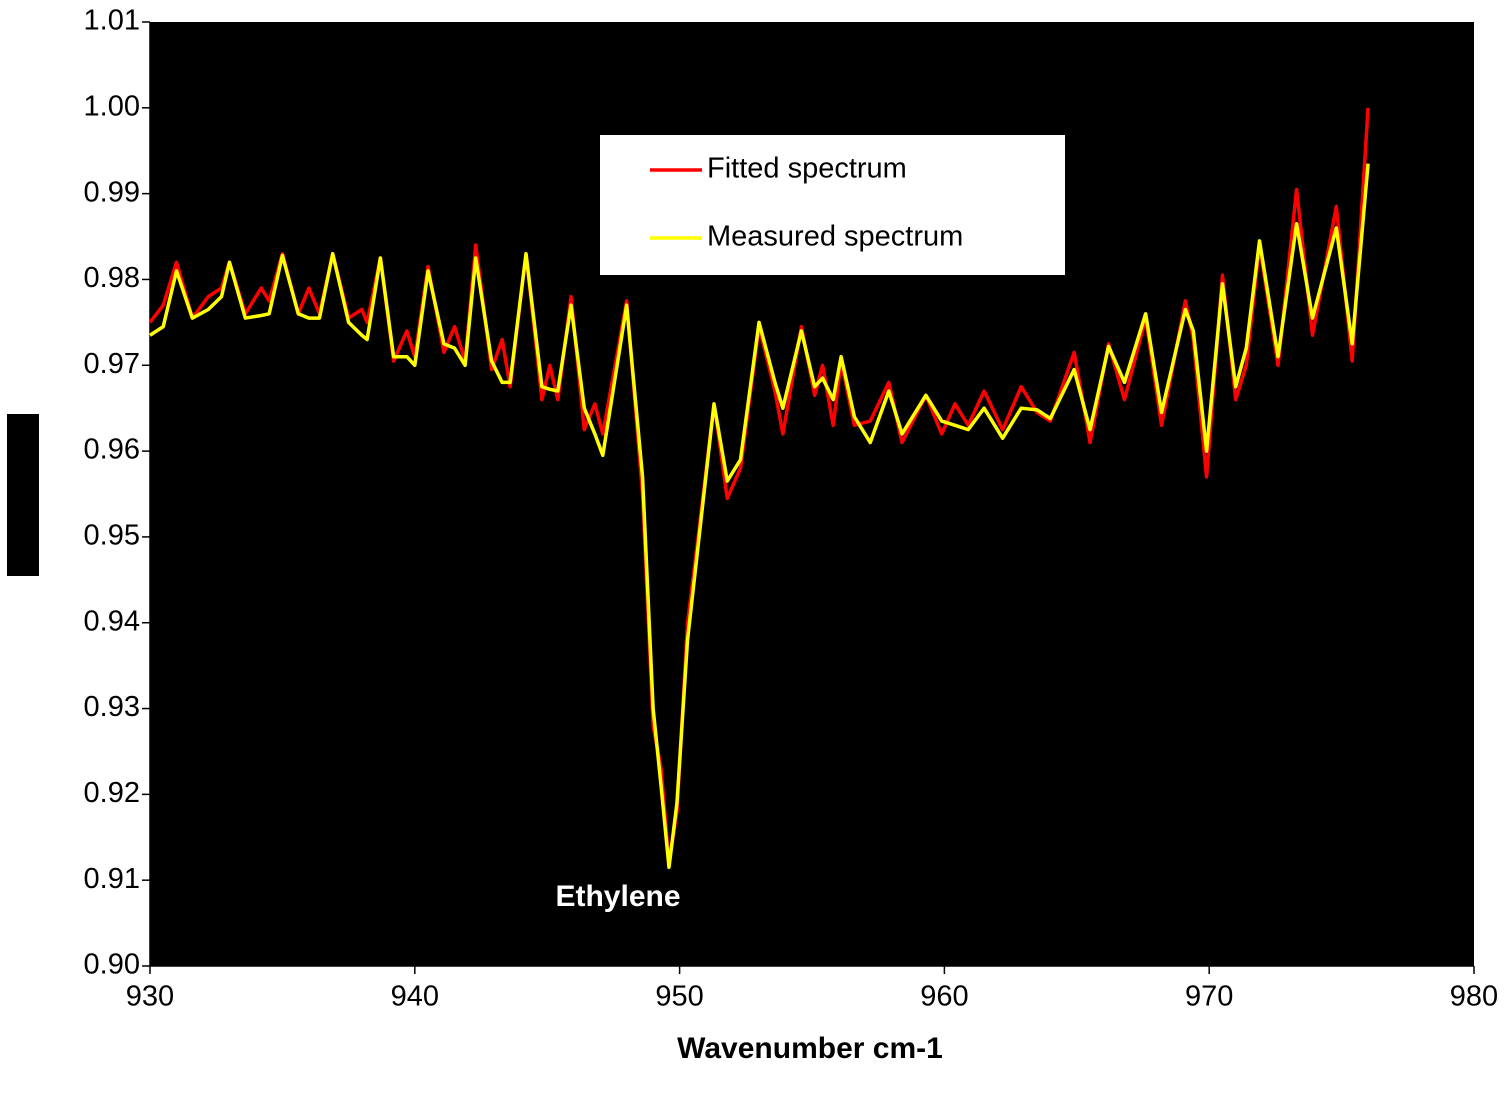 The height and width of the screenshot is (1095, 1510). What do you see at coordinates (617, 896) in the screenshot?
I see `annotation: Ethylene` at bounding box center [617, 896].